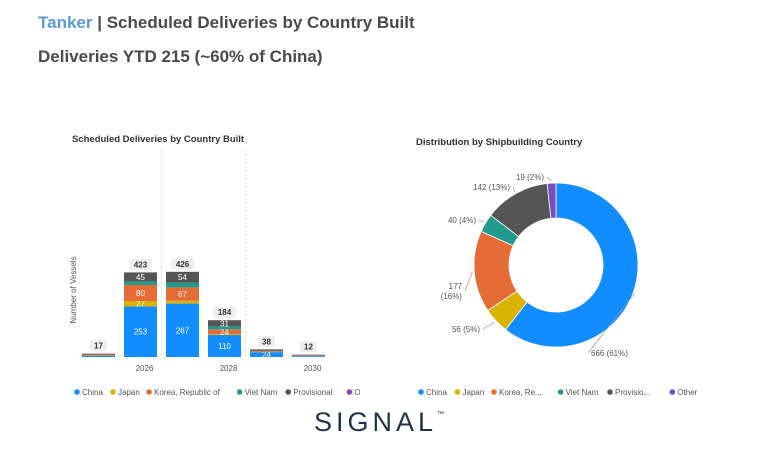 This screenshot has height=461, width=758. What do you see at coordinates (609, 353) in the screenshot?
I see `slice-label: 666 (61%)` at bounding box center [609, 353].